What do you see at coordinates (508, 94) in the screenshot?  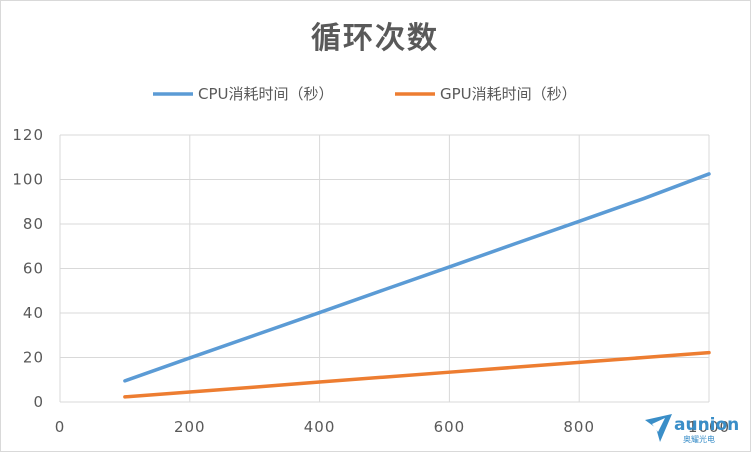 I see `legend-label-1: GPU消耗时间（秒）` at bounding box center [508, 94].